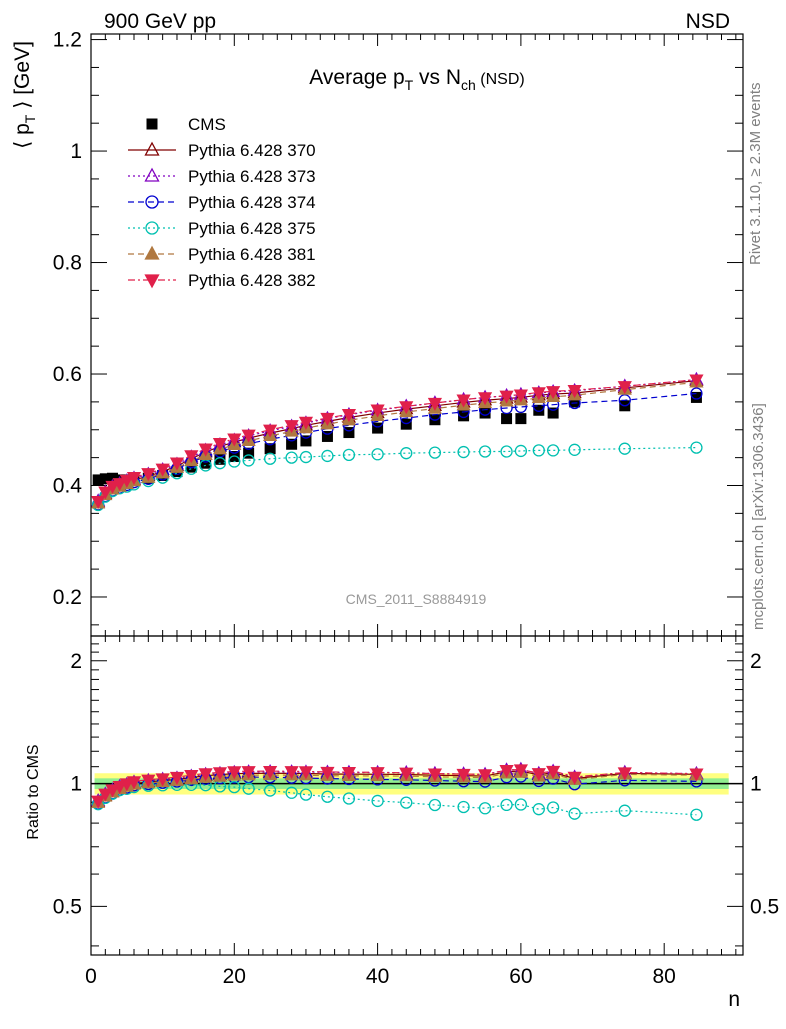  What do you see at coordinates (409, 85) in the screenshot?
I see `title-sub-a: T` at bounding box center [409, 85].